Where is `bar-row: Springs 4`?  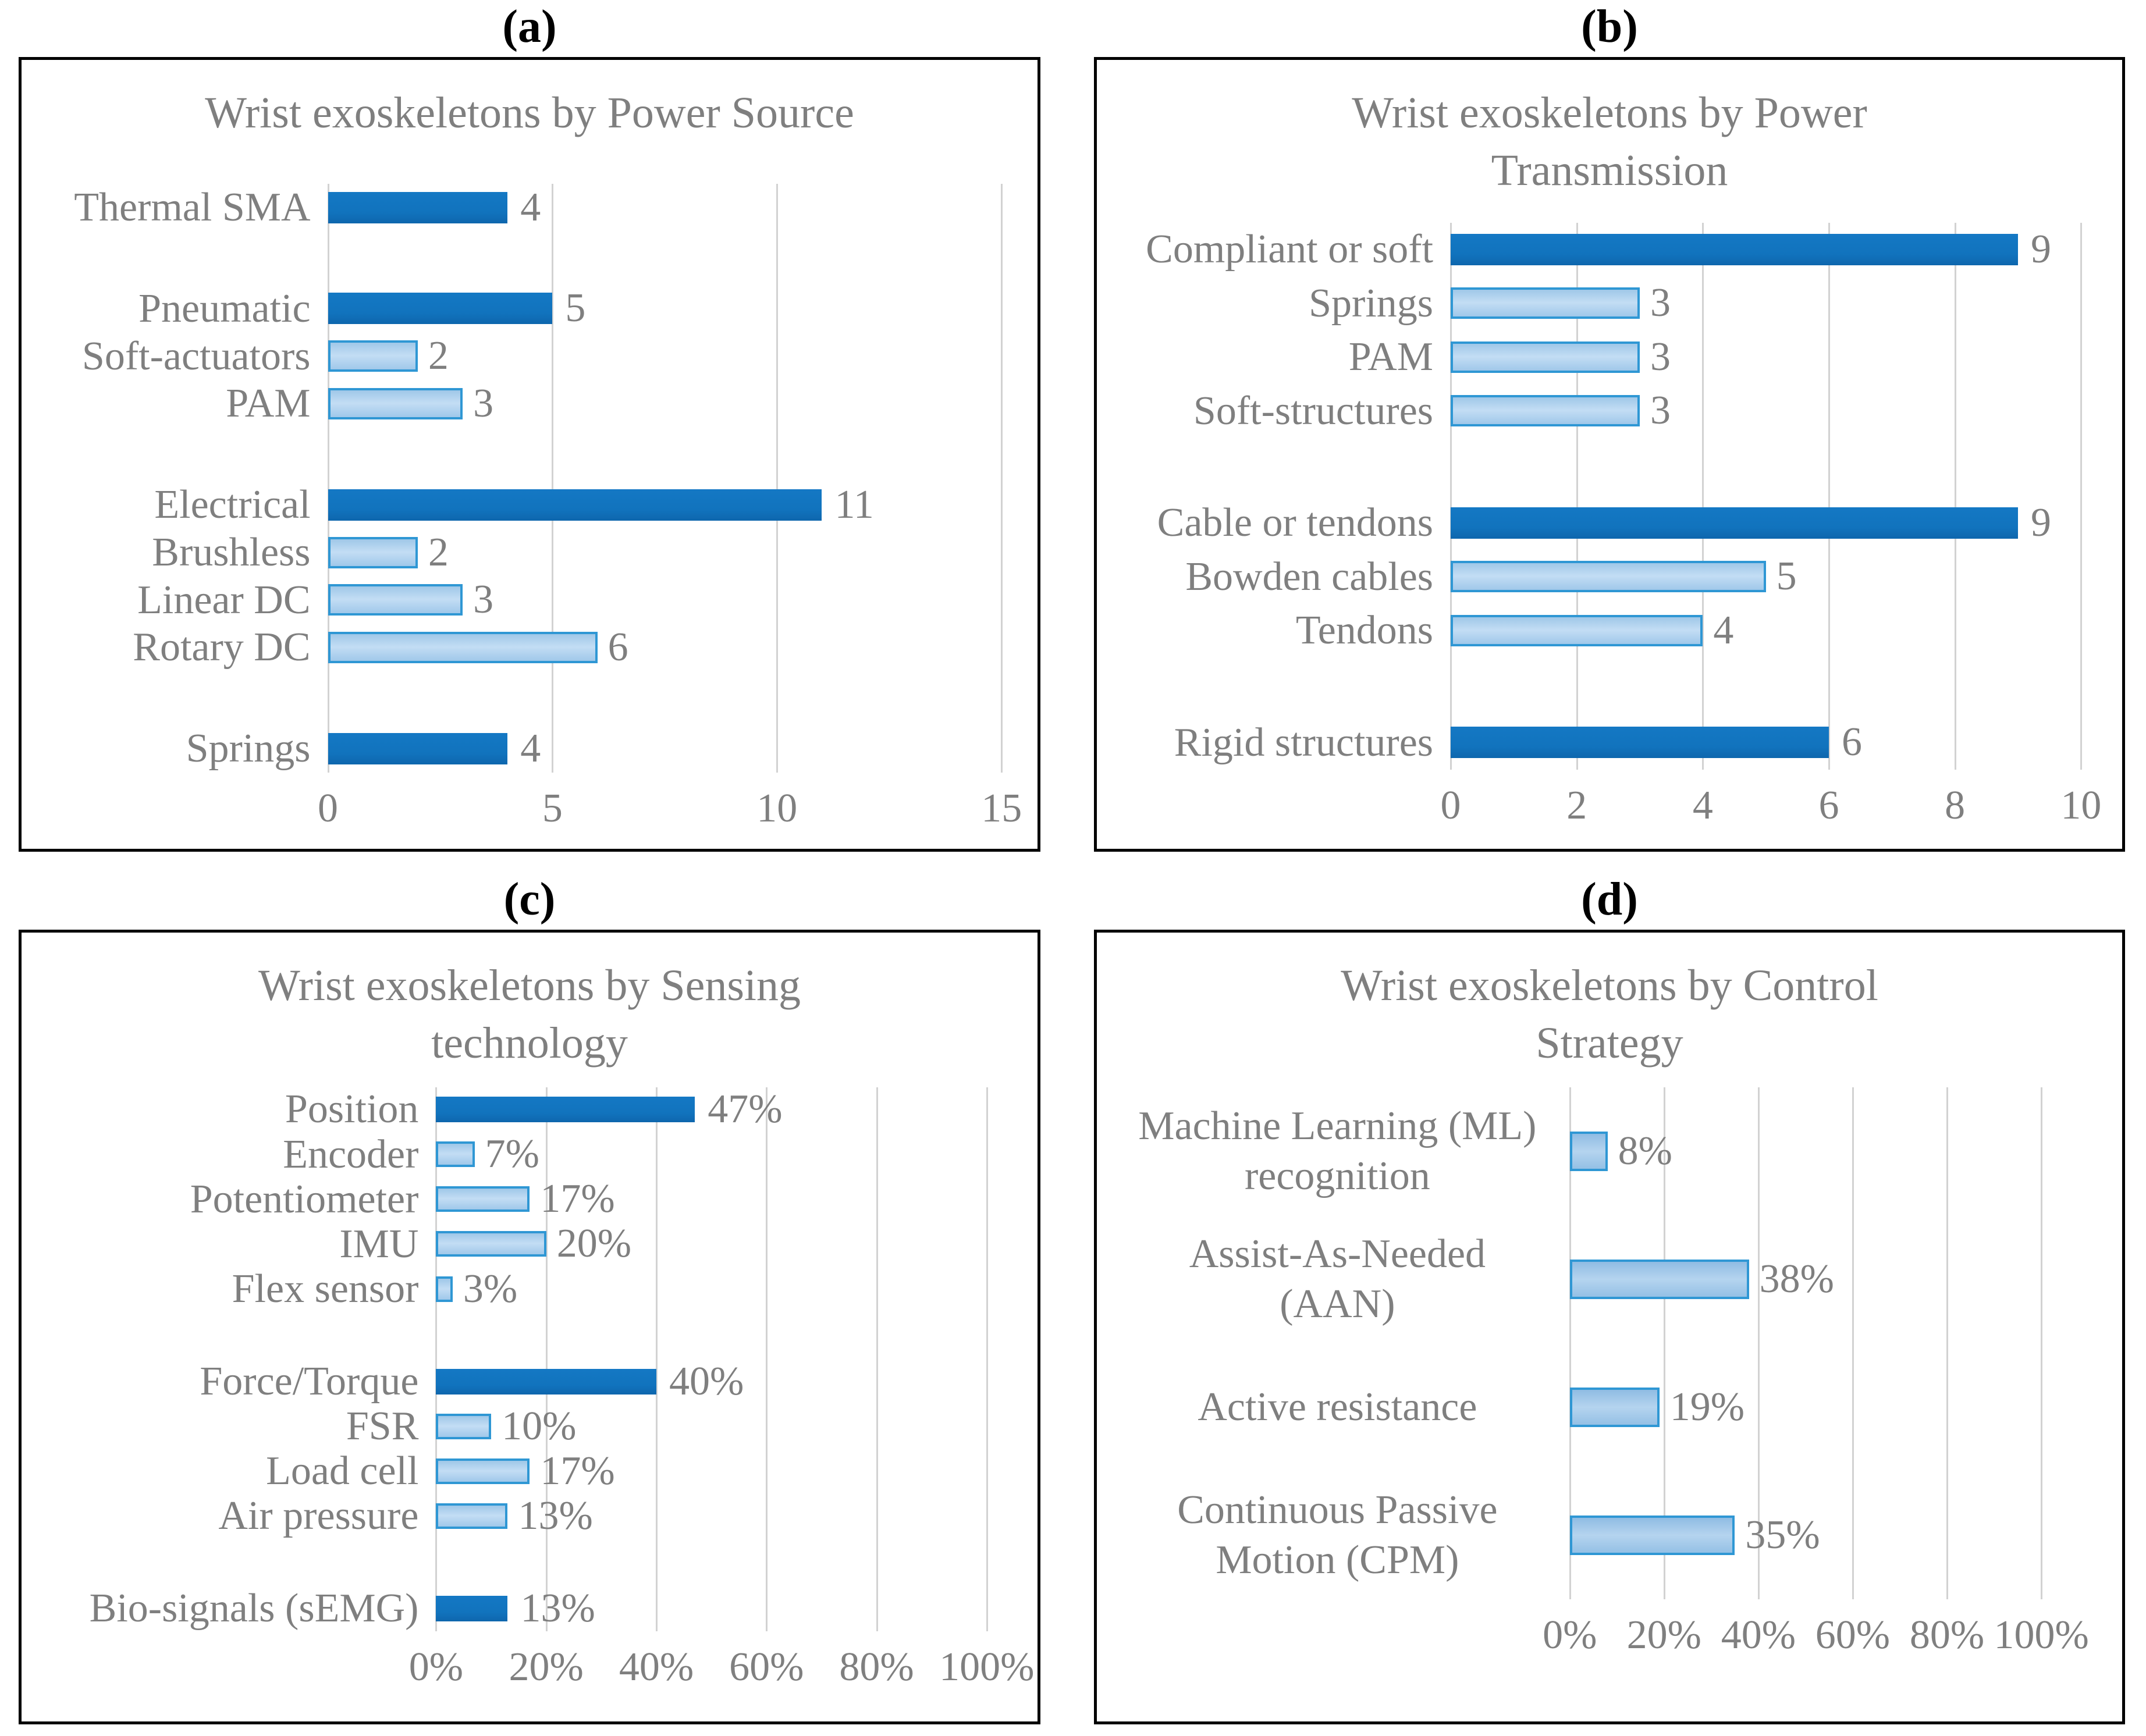
bar-row: Springs 4 is located at coordinates (529, 749).